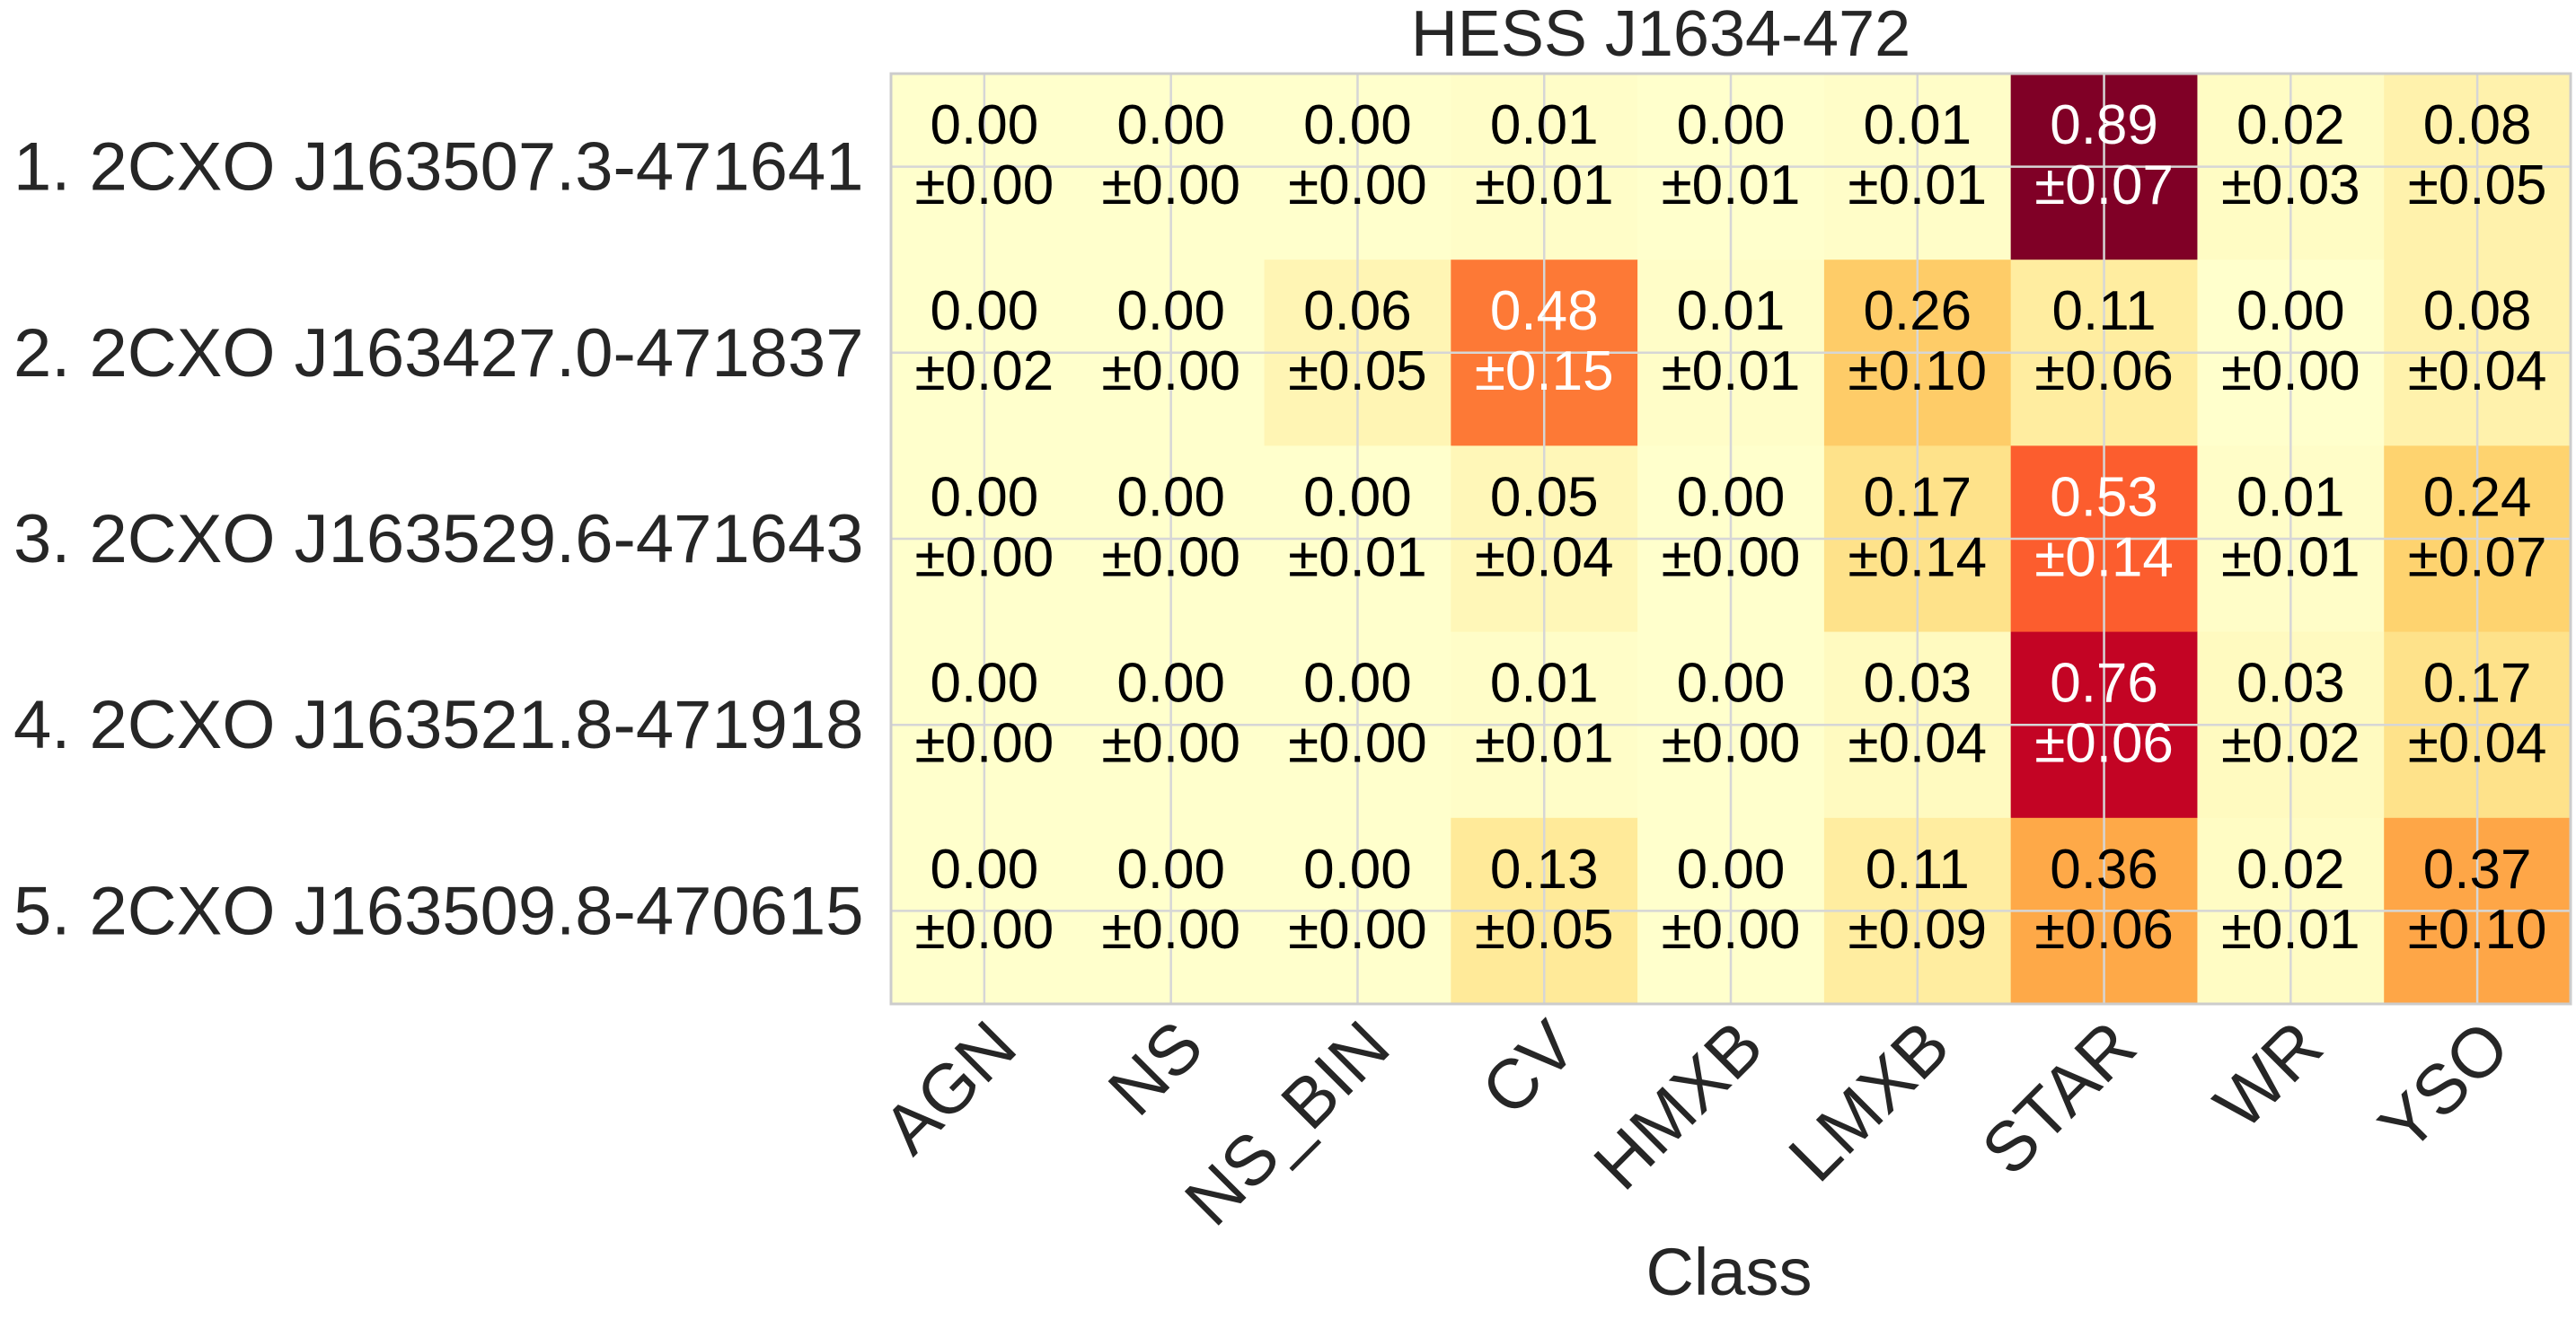  I want to click on column-tick-label: YSO, so click(2443, 1086).